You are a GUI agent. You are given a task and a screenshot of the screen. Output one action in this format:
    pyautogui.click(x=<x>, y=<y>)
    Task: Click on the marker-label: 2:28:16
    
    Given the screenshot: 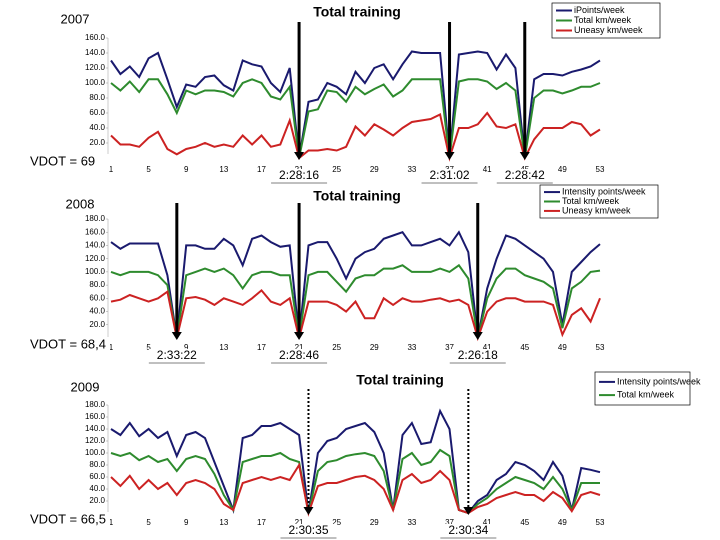 What is the action you would take?
    pyautogui.click(x=299, y=175)
    